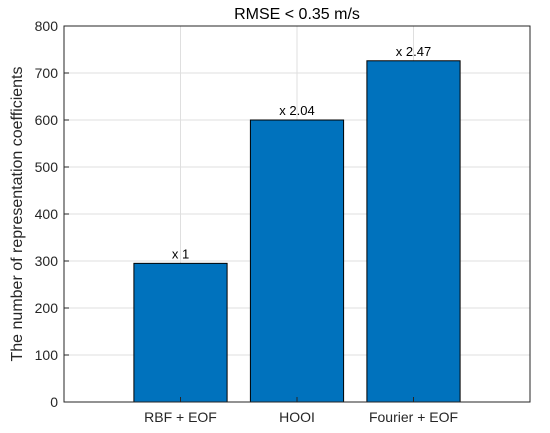 This screenshot has height=433, width=550. I want to click on data-label: x 1, so click(180, 253).